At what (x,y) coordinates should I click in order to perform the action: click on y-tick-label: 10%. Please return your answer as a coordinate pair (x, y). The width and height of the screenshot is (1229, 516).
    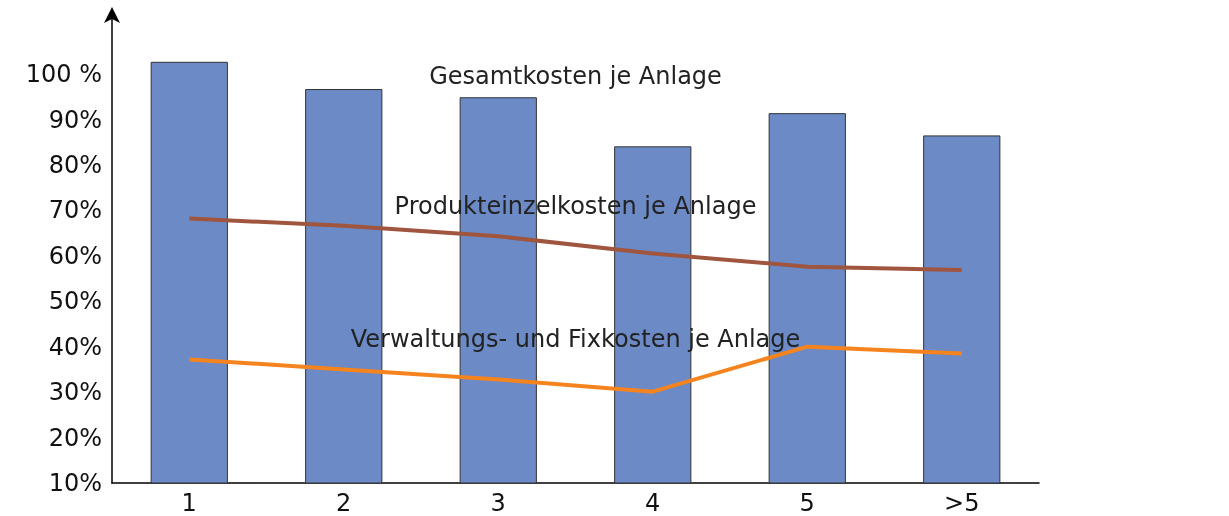
    Looking at the image, I should click on (75, 483).